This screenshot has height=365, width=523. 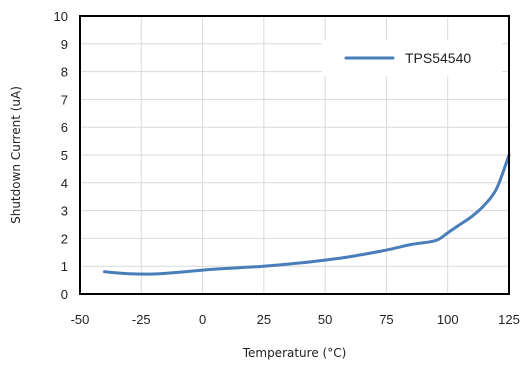 I want to click on x-tick-label-1: -25, so click(x=141, y=319).